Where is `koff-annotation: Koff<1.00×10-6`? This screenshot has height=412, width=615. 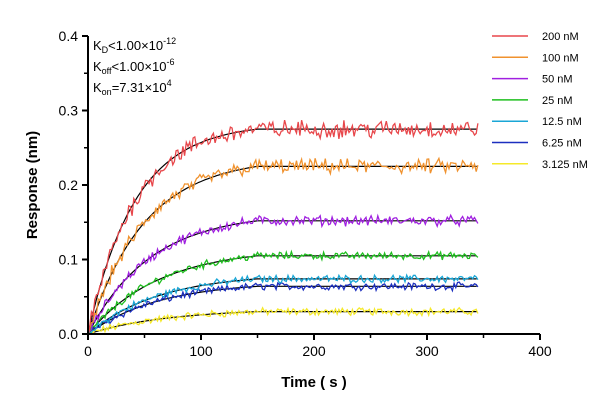 koff-annotation: Koff<1.00×10-6 is located at coordinates (133, 66).